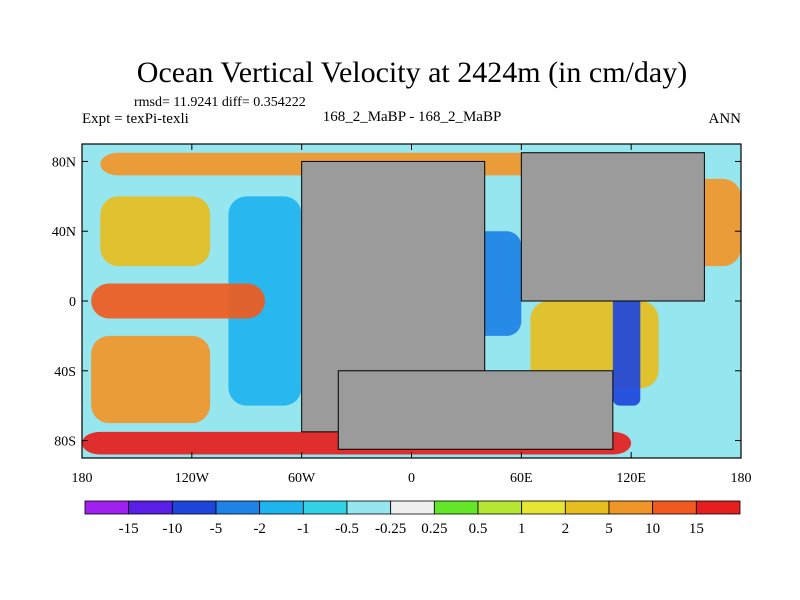 The height and width of the screenshot is (600, 800). What do you see at coordinates (178, 301) in the screenshot?
I see `ocean-region-equatorial-pacific` at bounding box center [178, 301].